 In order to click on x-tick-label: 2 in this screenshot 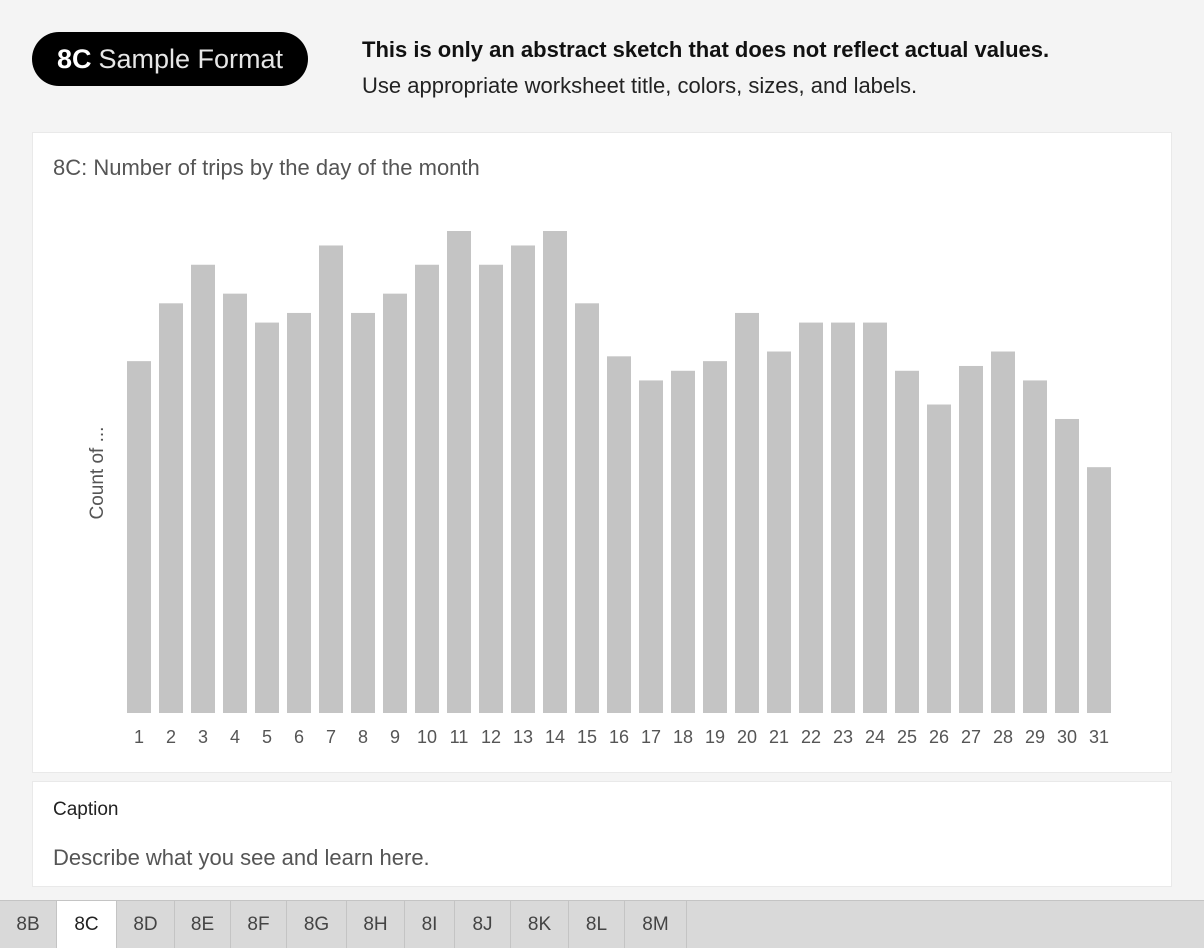, I will do `click(171, 737)`.